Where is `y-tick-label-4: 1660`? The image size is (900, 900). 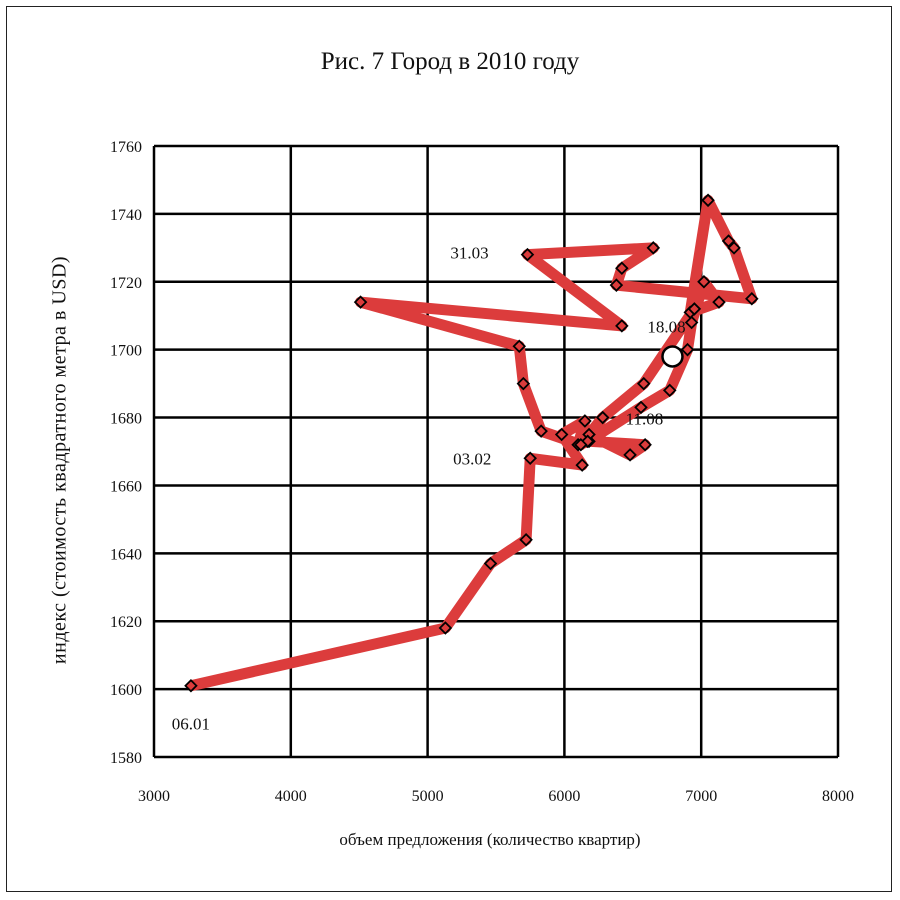 y-tick-label-4: 1660 is located at coordinates (126, 486).